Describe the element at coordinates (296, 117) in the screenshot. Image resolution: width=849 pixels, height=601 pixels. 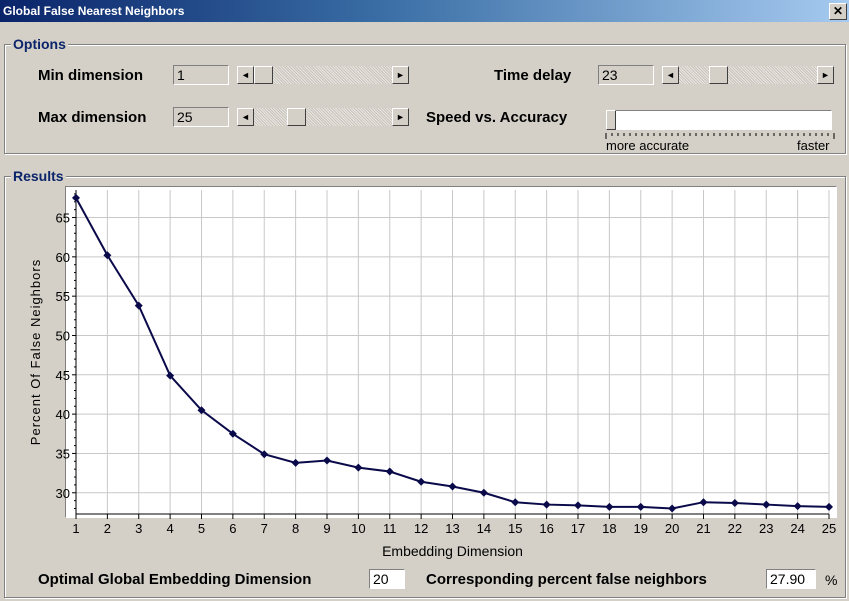
I see `max-dimension-thumb` at that location.